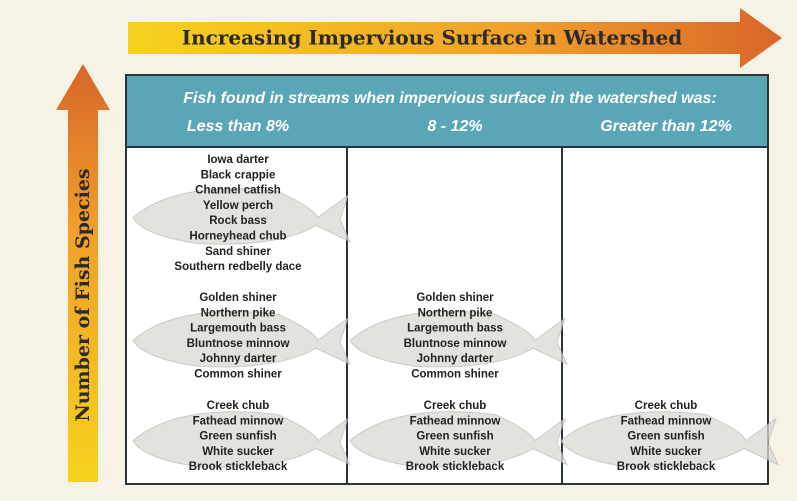 Image resolution: width=797 pixels, height=501 pixels. Describe the element at coordinates (238, 191) in the screenshot. I see `species-name: Channel catfish` at that location.